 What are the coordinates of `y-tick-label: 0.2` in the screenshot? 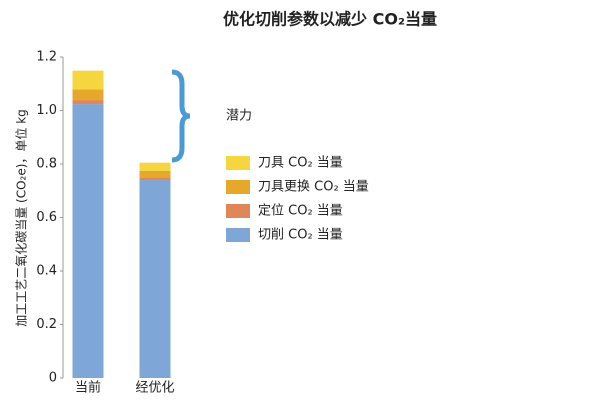 It's located at (46, 324).